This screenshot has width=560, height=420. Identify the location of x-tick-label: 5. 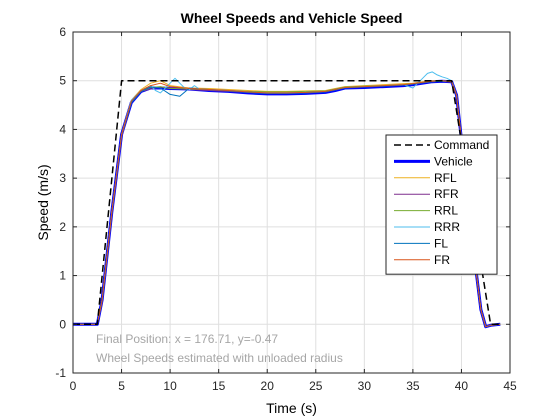
(121, 386).